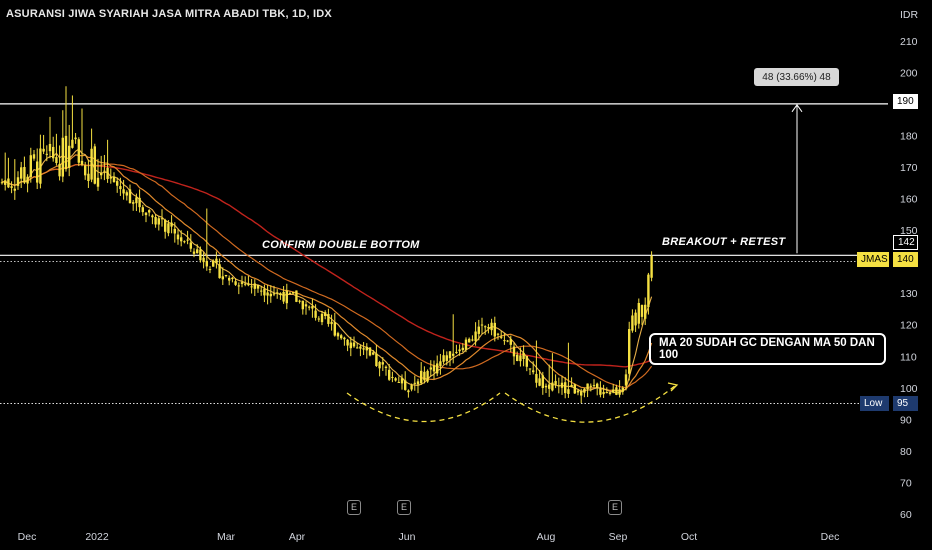  I want to click on y-tick-label: 80, so click(906, 452).